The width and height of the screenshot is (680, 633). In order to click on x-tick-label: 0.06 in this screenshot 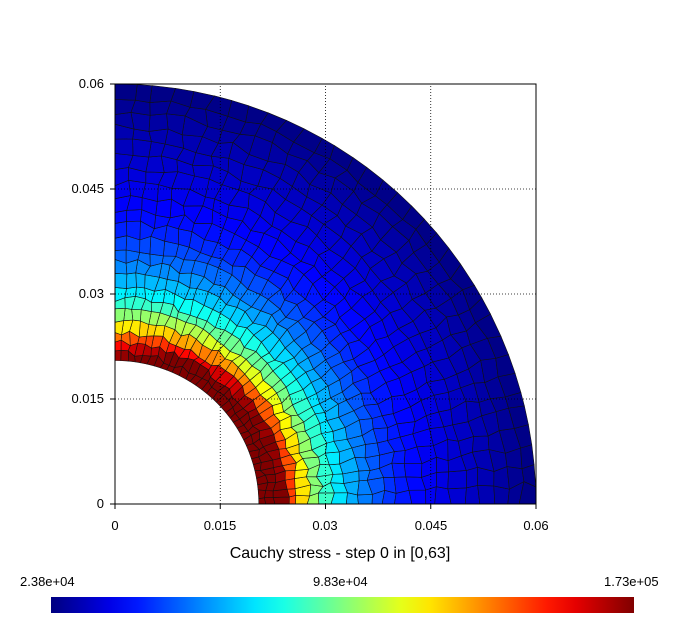, I will do `click(535, 525)`.